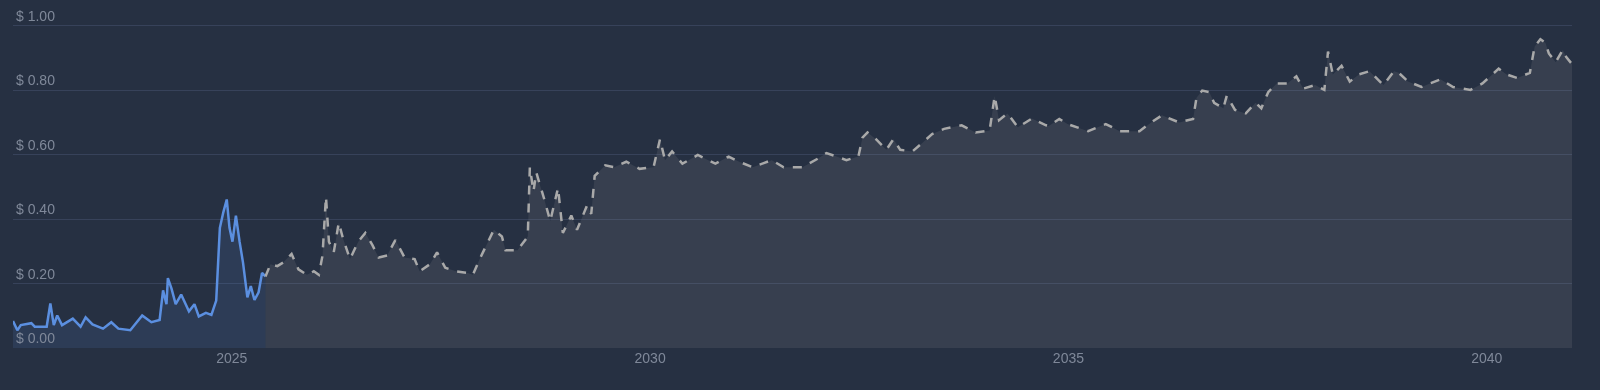 This screenshot has width=1600, height=390. Describe the element at coordinates (36, 144) in the screenshot. I see `y-tick-label: $ 0.60` at that location.